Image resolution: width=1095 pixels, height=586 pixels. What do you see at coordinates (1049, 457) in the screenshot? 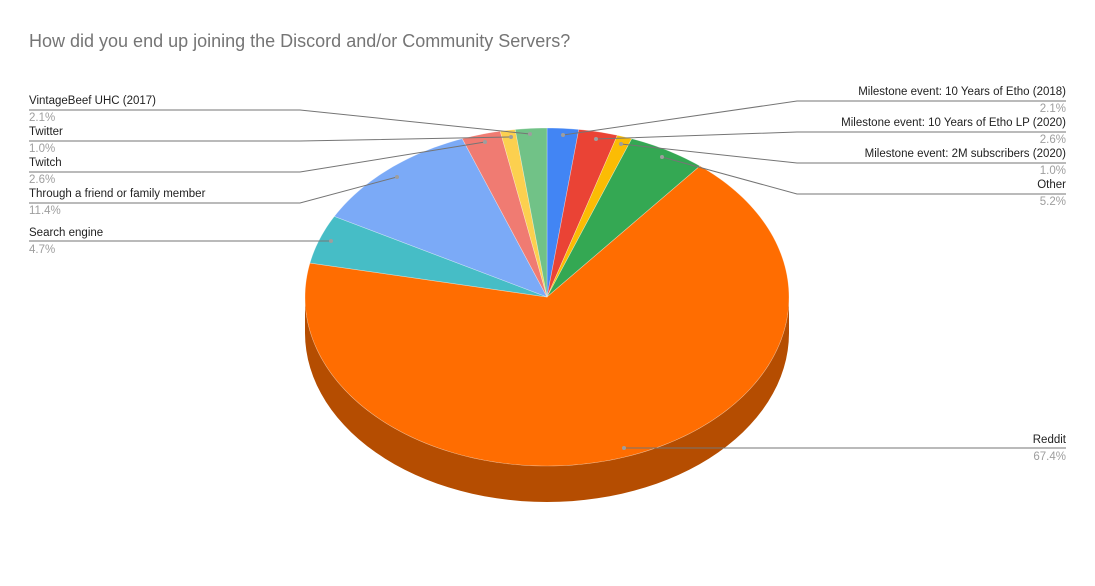
I see `label-percent: 67.4%` at bounding box center [1049, 457].